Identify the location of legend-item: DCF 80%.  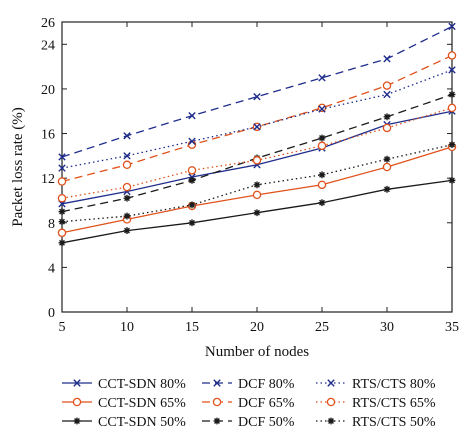
(248, 384).